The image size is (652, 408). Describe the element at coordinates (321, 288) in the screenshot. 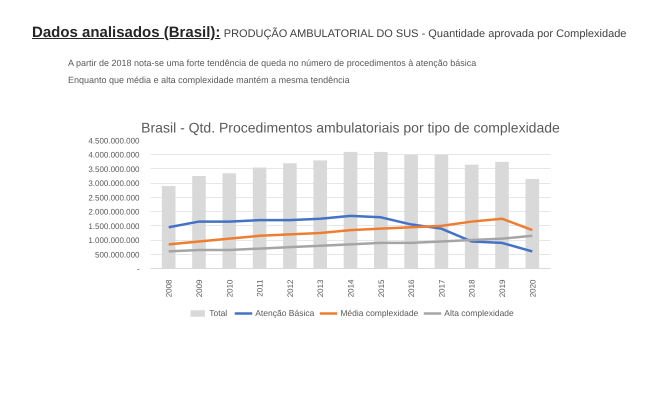

I see `x-tick-label: 2013` at that location.